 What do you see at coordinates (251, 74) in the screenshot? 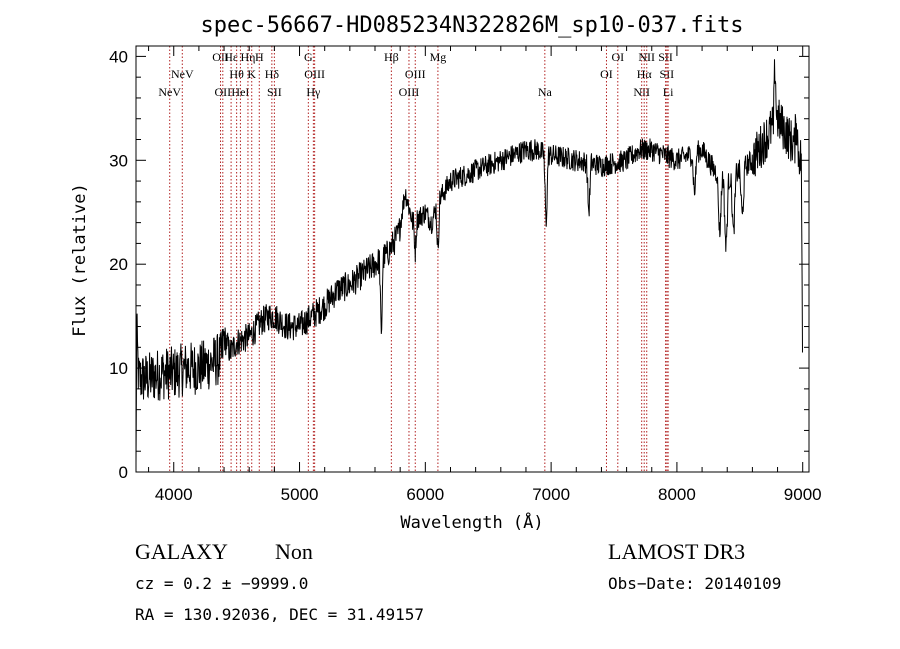
I see `spectral-line-label: K` at bounding box center [251, 74].